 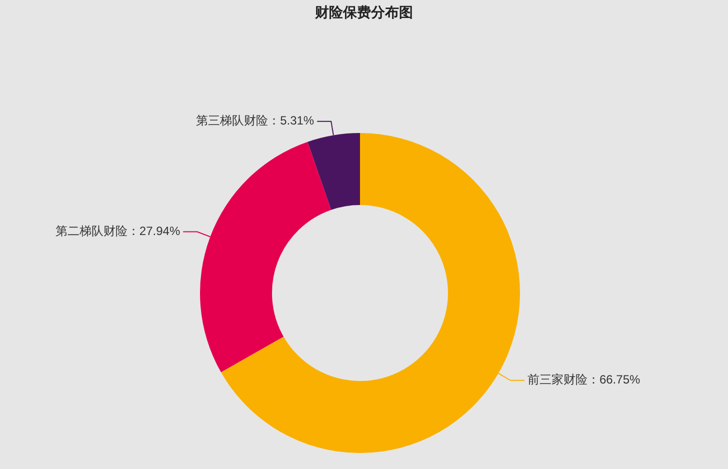 I want to click on chart-title: 财险保费分布图, so click(x=363, y=12).